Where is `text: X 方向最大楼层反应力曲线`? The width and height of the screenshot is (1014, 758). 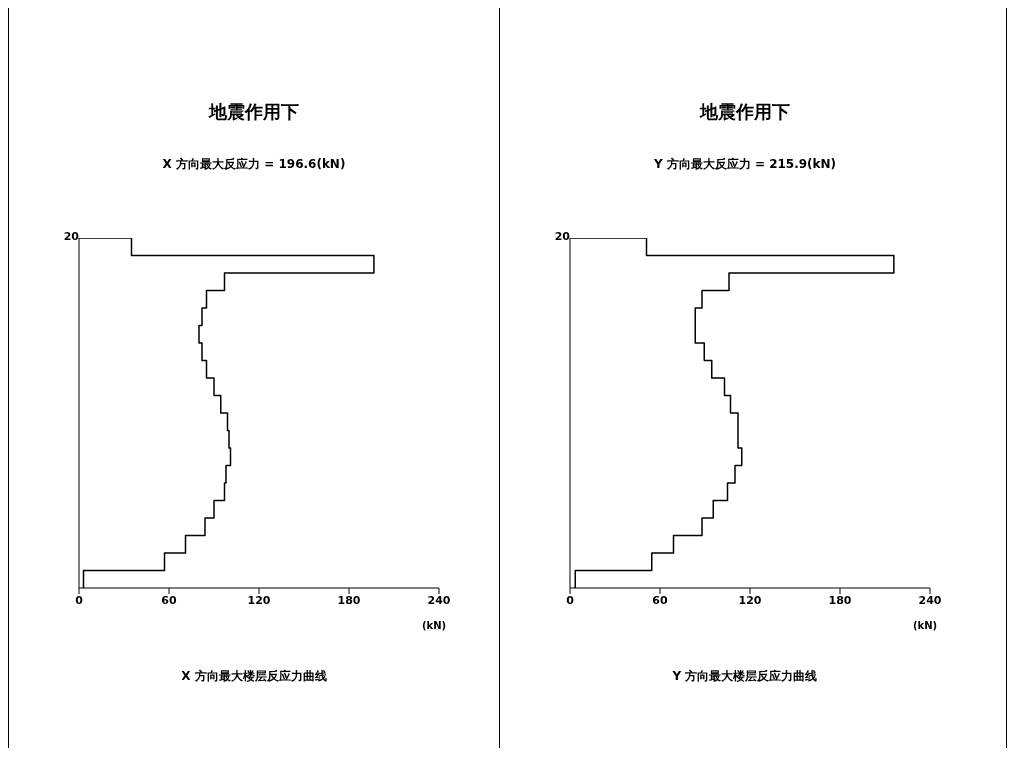 text: X 方向最大楼层反应力曲线 is located at coordinates (254, 676).